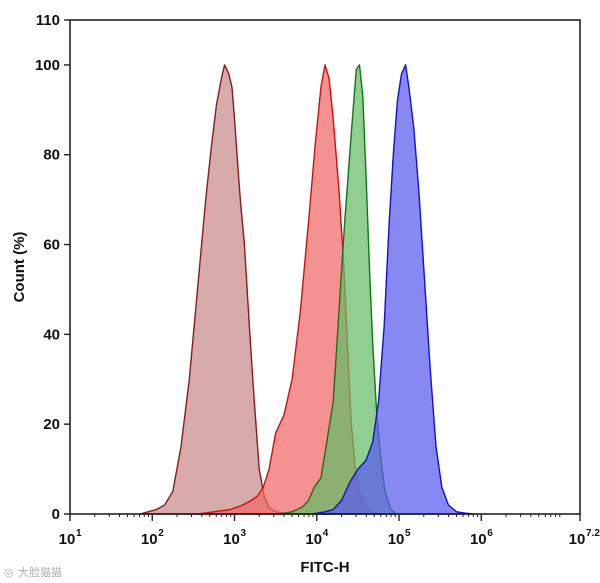 This screenshot has width=600, height=583. I want to click on x-tick-label: 10 5, so click(399, 538).